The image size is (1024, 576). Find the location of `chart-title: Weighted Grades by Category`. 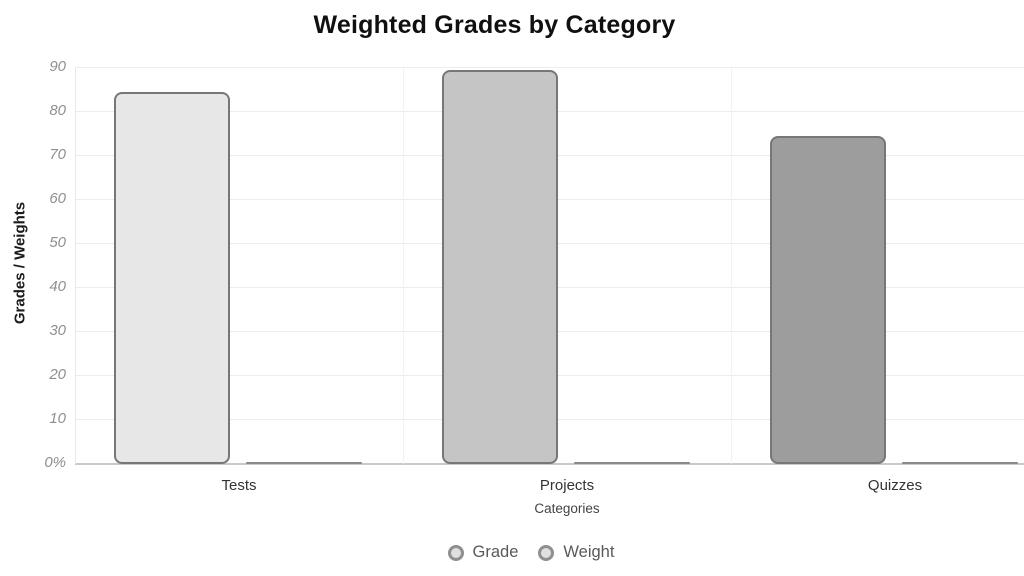

chart-title: Weighted Grades by Category is located at coordinates (494, 25).